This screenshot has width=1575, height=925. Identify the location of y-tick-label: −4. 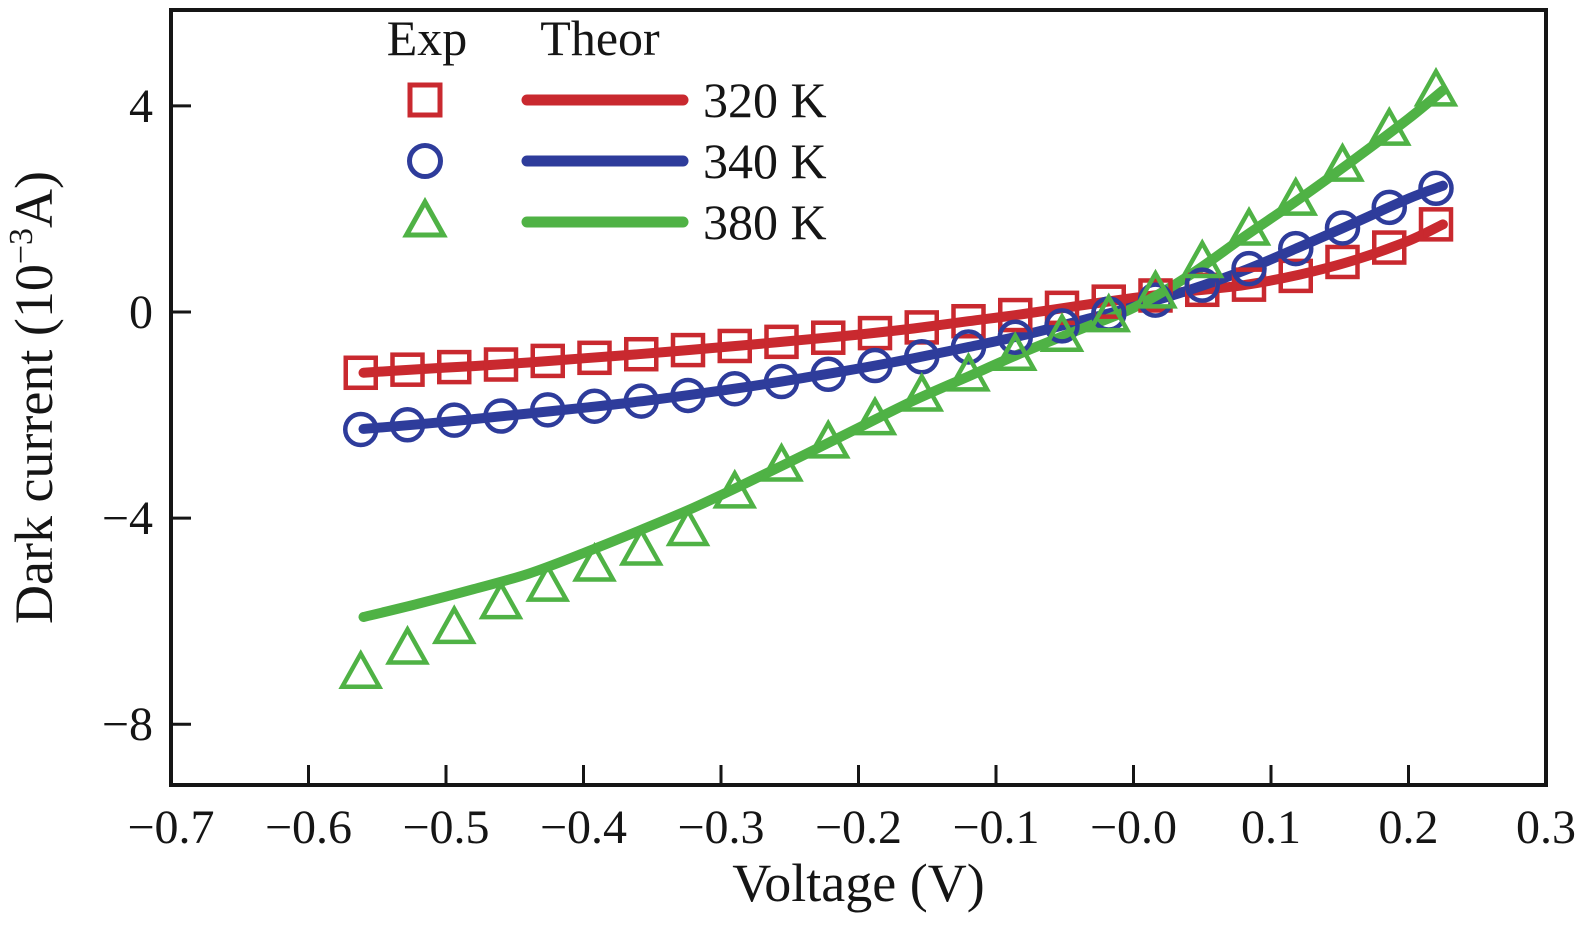
(127, 518).